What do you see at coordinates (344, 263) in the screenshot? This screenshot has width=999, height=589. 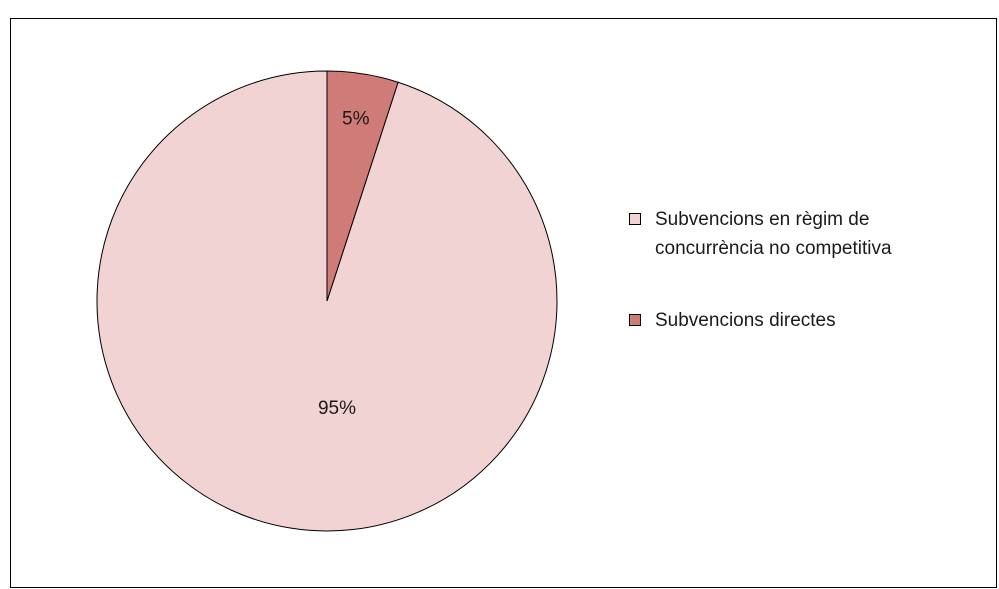 I see `pie-data-labels: 95% 5%` at bounding box center [344, 263].